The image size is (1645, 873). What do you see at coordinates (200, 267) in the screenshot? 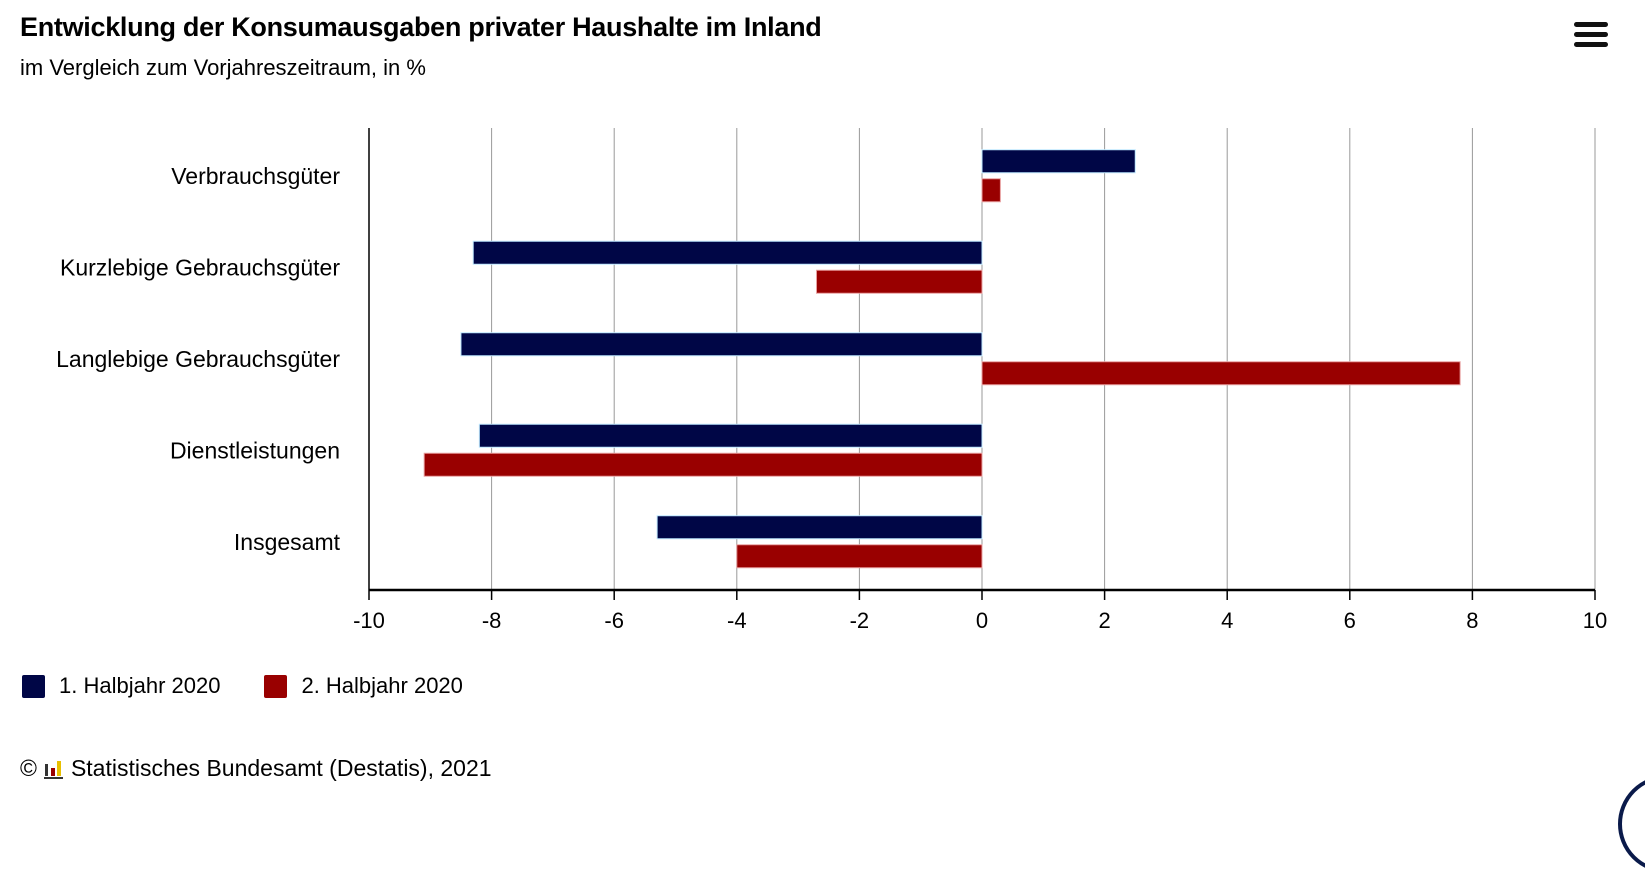
I see `category-label: Kurzlebige Gebrauchsgüter` at bounding box center [200, 267].